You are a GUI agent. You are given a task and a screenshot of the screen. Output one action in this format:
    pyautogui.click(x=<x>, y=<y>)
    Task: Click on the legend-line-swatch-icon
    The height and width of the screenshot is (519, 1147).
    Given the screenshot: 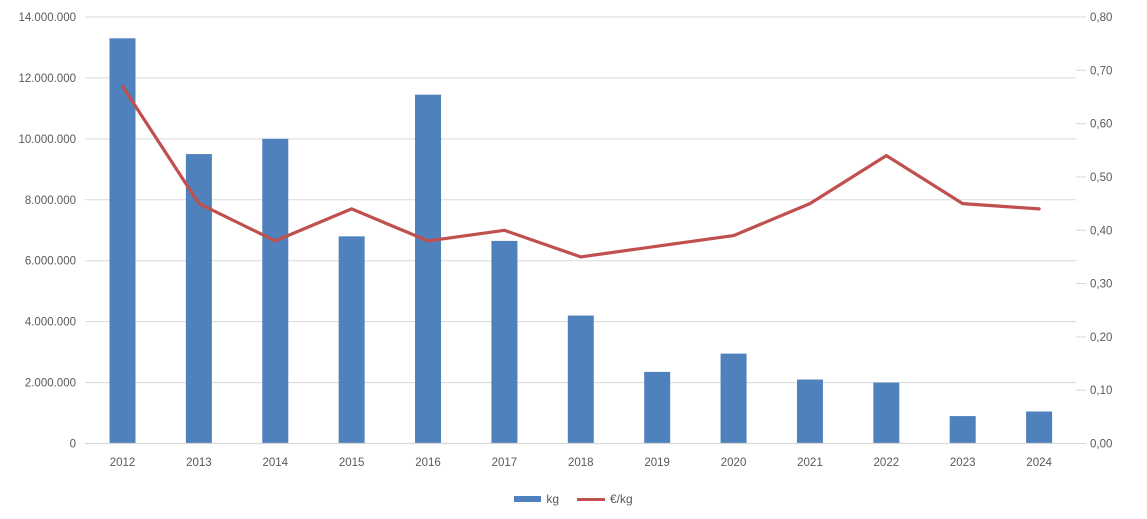 What is the action you would take?
    pyautogui.click(x=591, y=499)
    